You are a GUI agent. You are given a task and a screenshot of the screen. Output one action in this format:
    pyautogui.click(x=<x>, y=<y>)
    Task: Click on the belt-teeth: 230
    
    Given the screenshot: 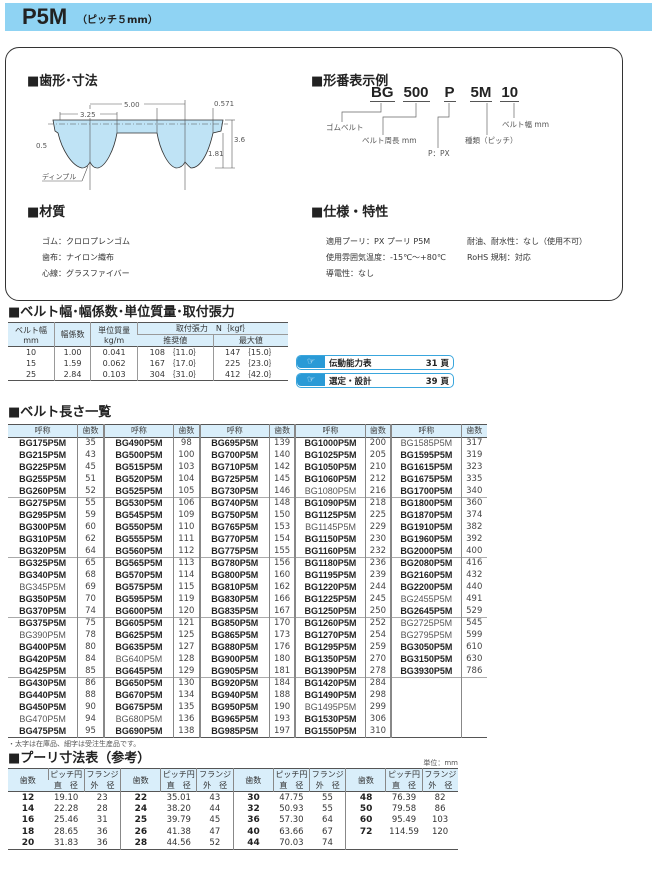 What is the action you would take?
    pyautogui.click(x=378, y=539)
    